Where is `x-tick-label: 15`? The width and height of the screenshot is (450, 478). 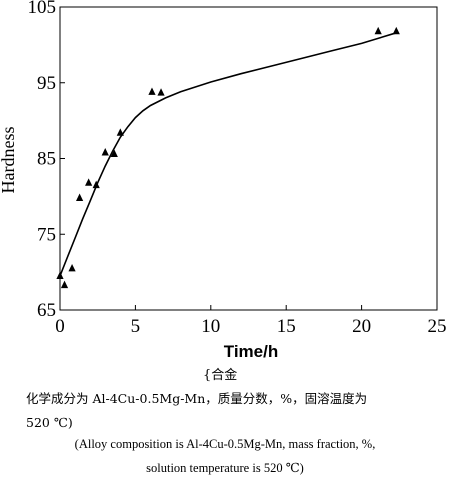 x-tick-label: 15 is located at coordinates (286, 326).